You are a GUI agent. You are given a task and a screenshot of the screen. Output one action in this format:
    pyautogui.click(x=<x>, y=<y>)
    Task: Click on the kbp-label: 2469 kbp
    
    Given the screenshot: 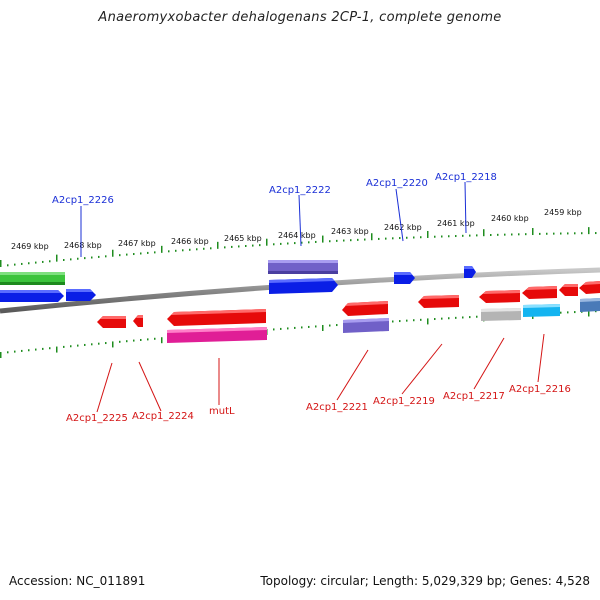 What is the action you would take?
    pyautogui.click(x=30, y=246)
    